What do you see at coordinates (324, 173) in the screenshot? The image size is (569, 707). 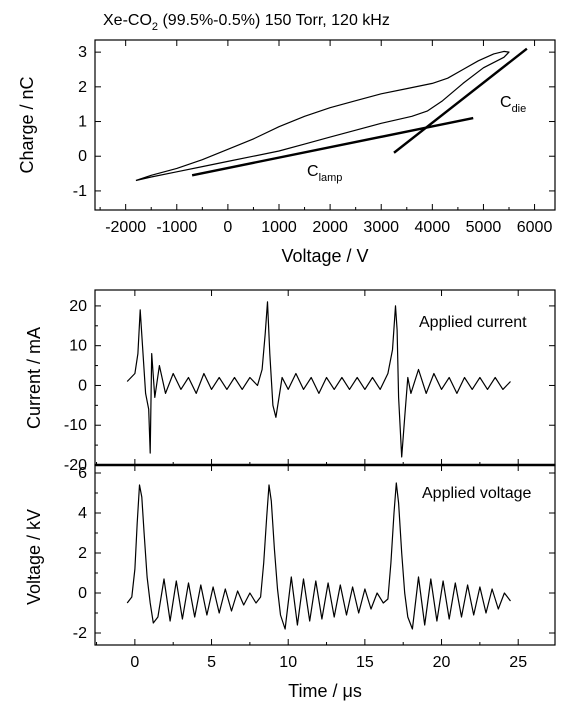 I see `c-lamp-label: Clamp` at bounding box center [324, 173].